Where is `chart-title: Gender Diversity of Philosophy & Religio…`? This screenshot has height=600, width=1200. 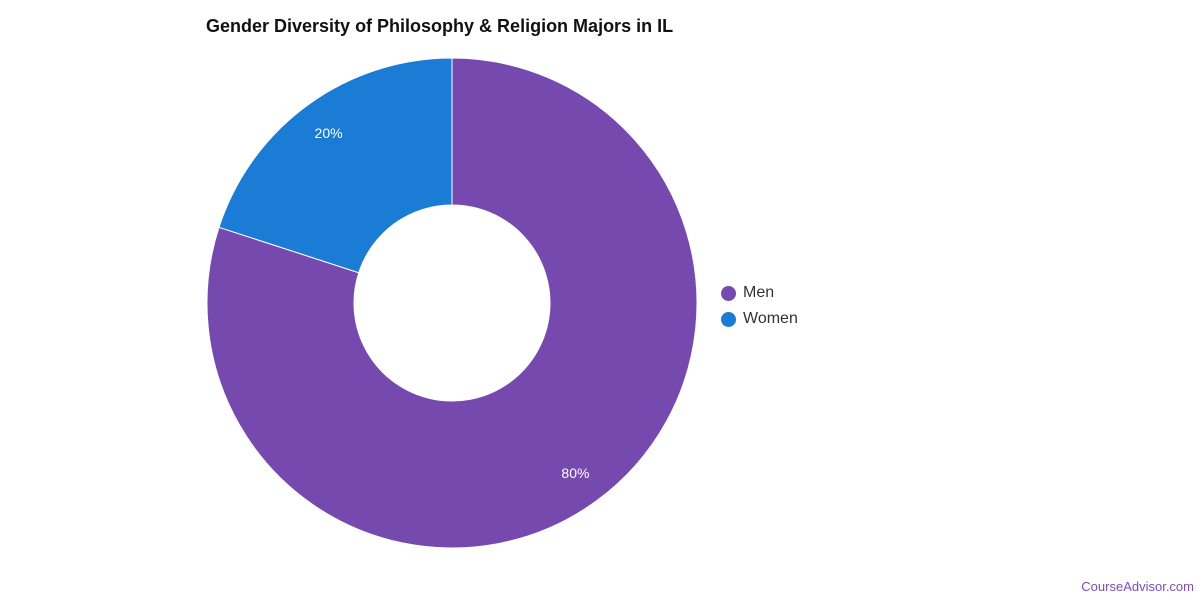
chart-title: Gender Diversity of Philosophy & Religio… is located at coordinates (440, 26).